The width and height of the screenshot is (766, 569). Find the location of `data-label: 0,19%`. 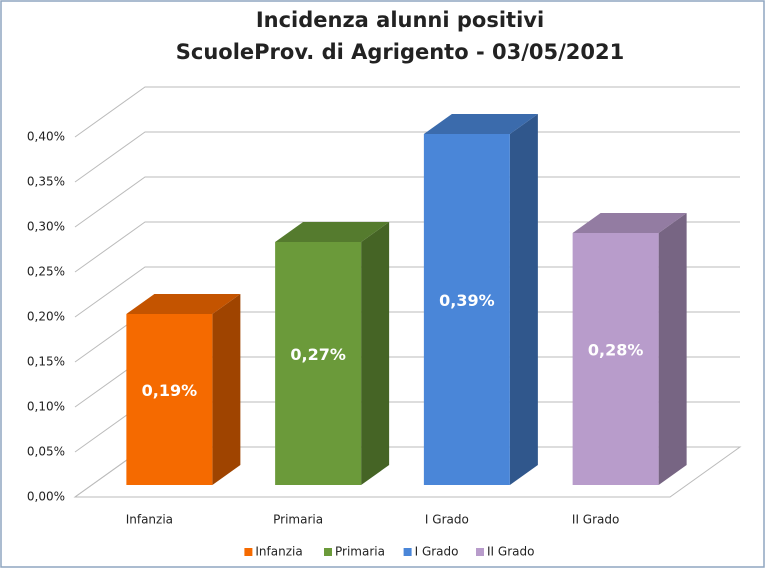

data-label: 0,19% is located at coordinates (170, 390).